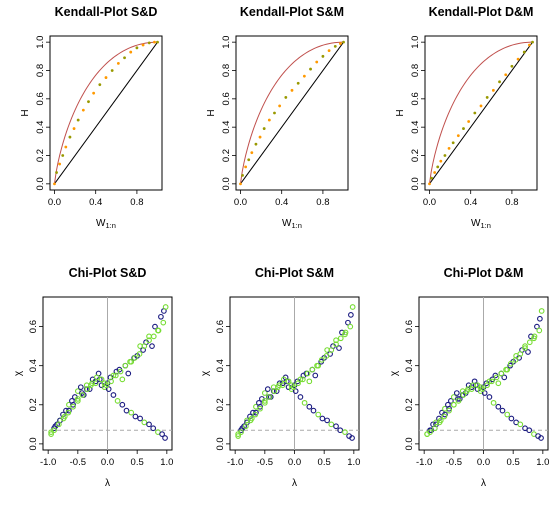 This screenshot has width=550, height=505. Describe the element at coordinates (292, 12) in the screenshot. I see `chart-title: Kendall-Plot S&M` at that location.